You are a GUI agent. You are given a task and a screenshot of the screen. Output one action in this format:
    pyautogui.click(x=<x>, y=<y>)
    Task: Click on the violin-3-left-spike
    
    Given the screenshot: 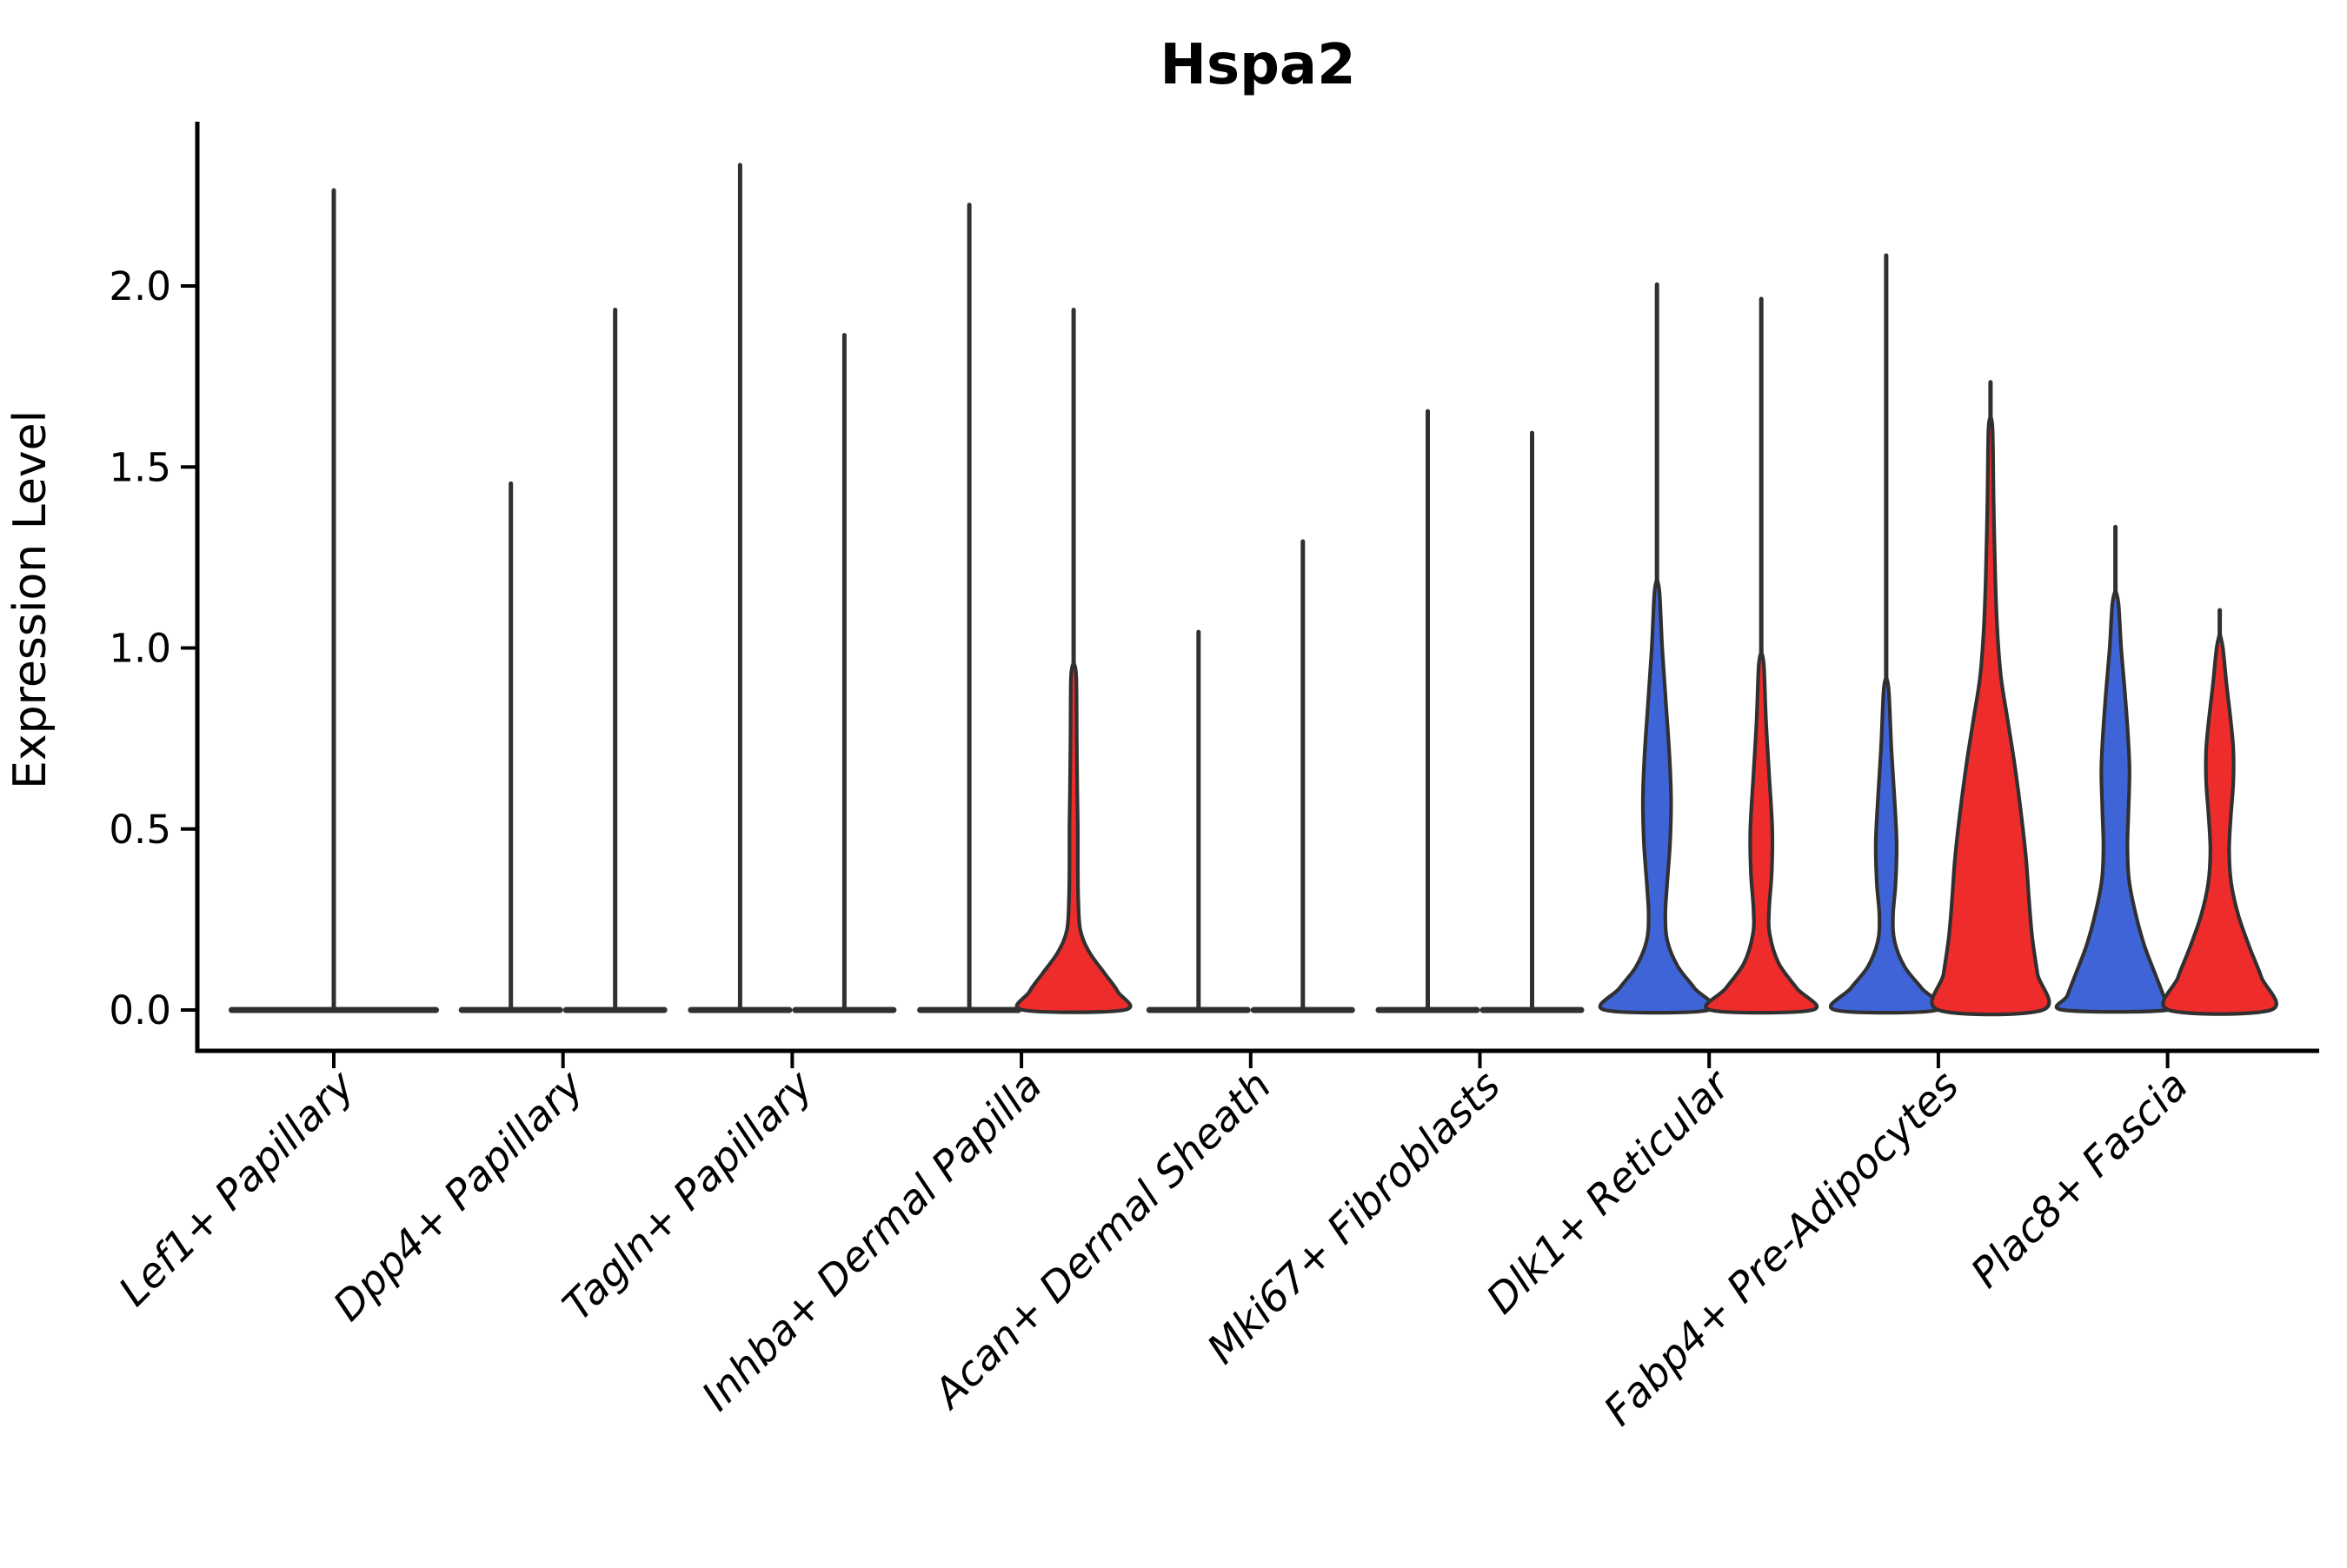 What is the action you would take?
    pyautogui.click(x=970, y=606)
    